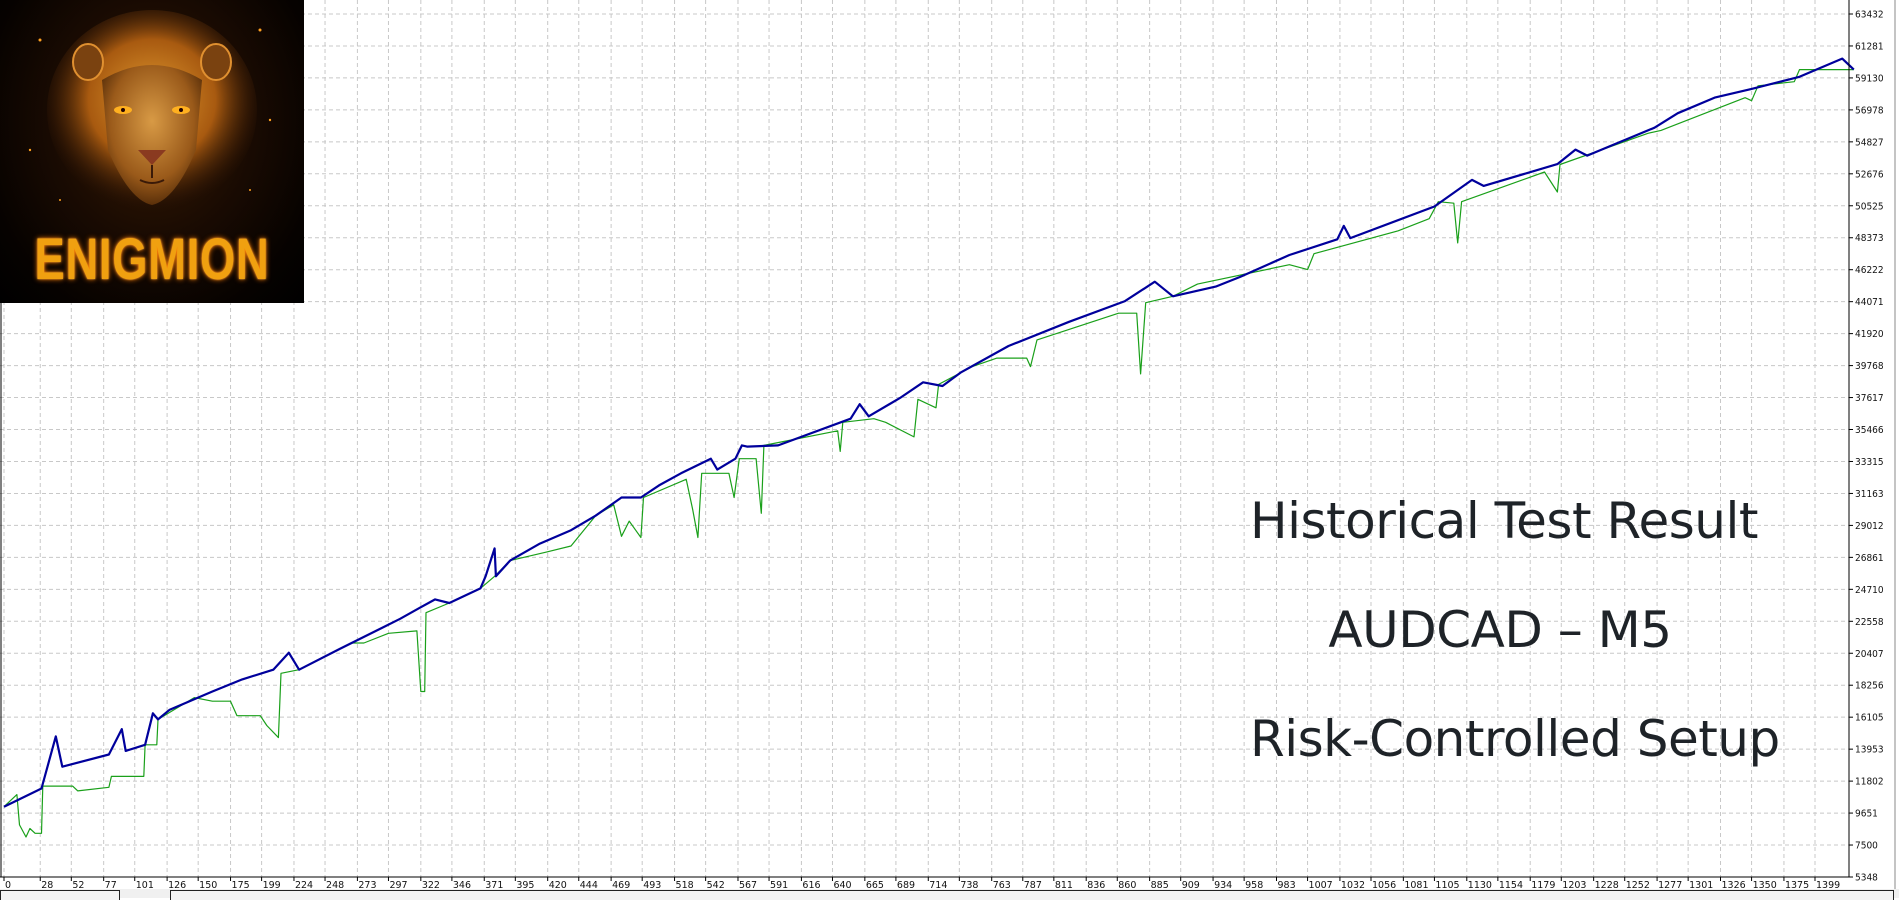 The height and width of the screenshot is (900, 1899). I want to click on y-tick-label: 59130, so click(1869, 78).